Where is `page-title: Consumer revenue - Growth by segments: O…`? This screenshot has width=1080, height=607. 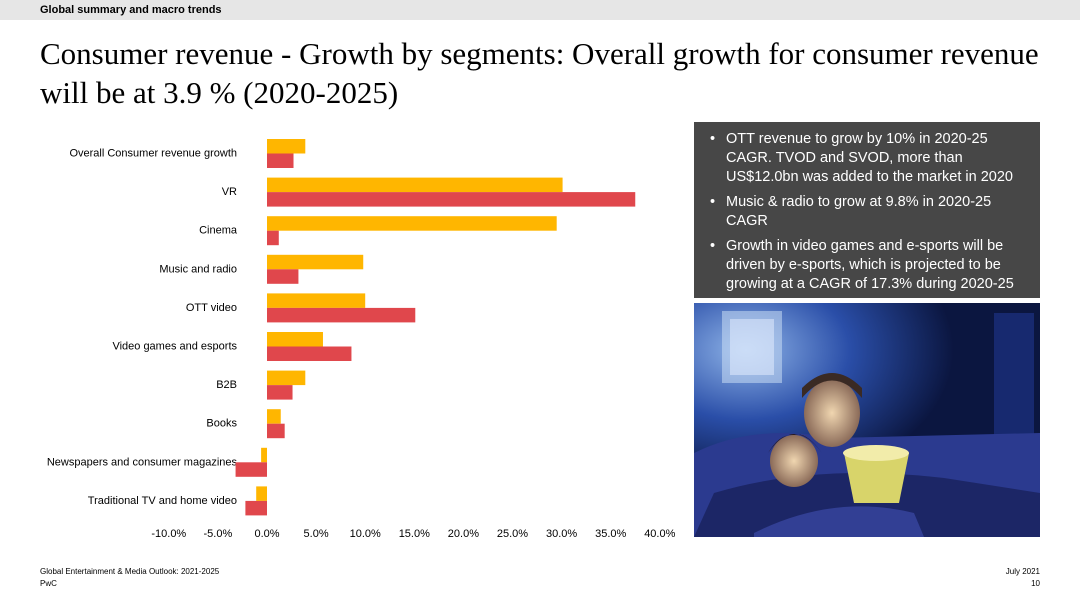 page-title: Consumer revenue - Growth by segments: O… is located at coordinates (539, 73).